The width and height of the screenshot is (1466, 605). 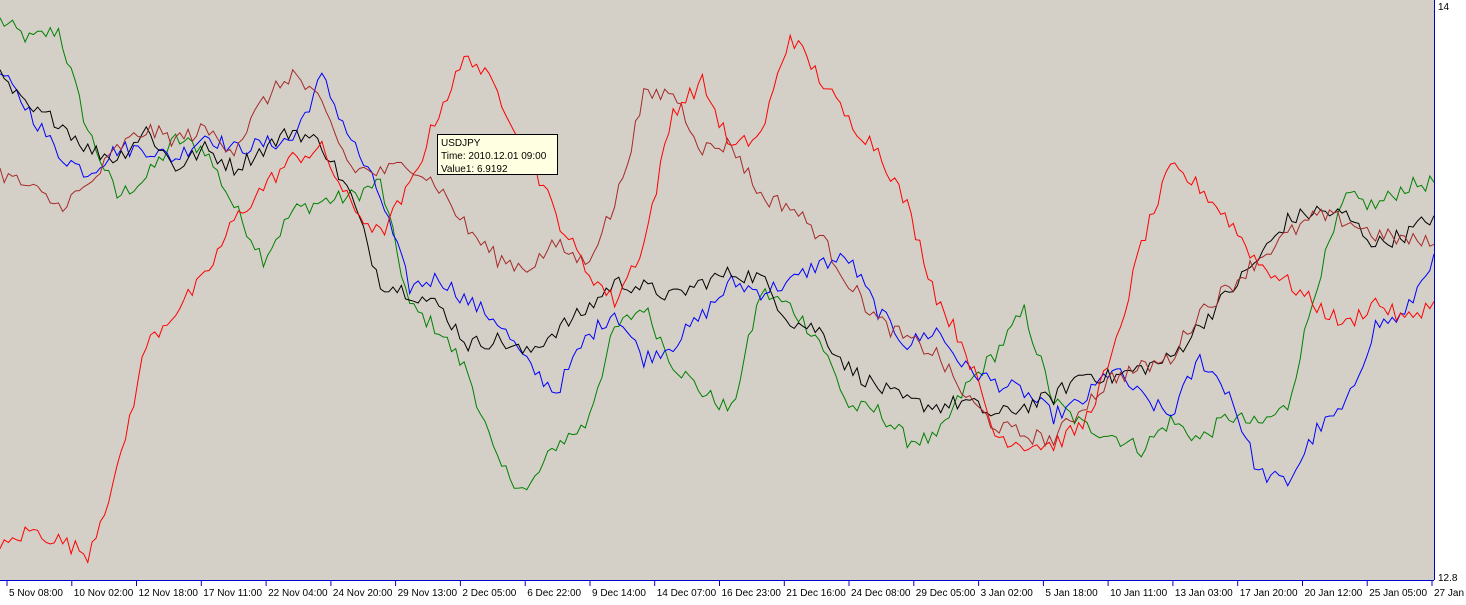 What do you see at coordinates (1269, 593) in the screenshot?
I see `x-tick-label: 17 Jan 20:00` at bounding box center [1269, 593].